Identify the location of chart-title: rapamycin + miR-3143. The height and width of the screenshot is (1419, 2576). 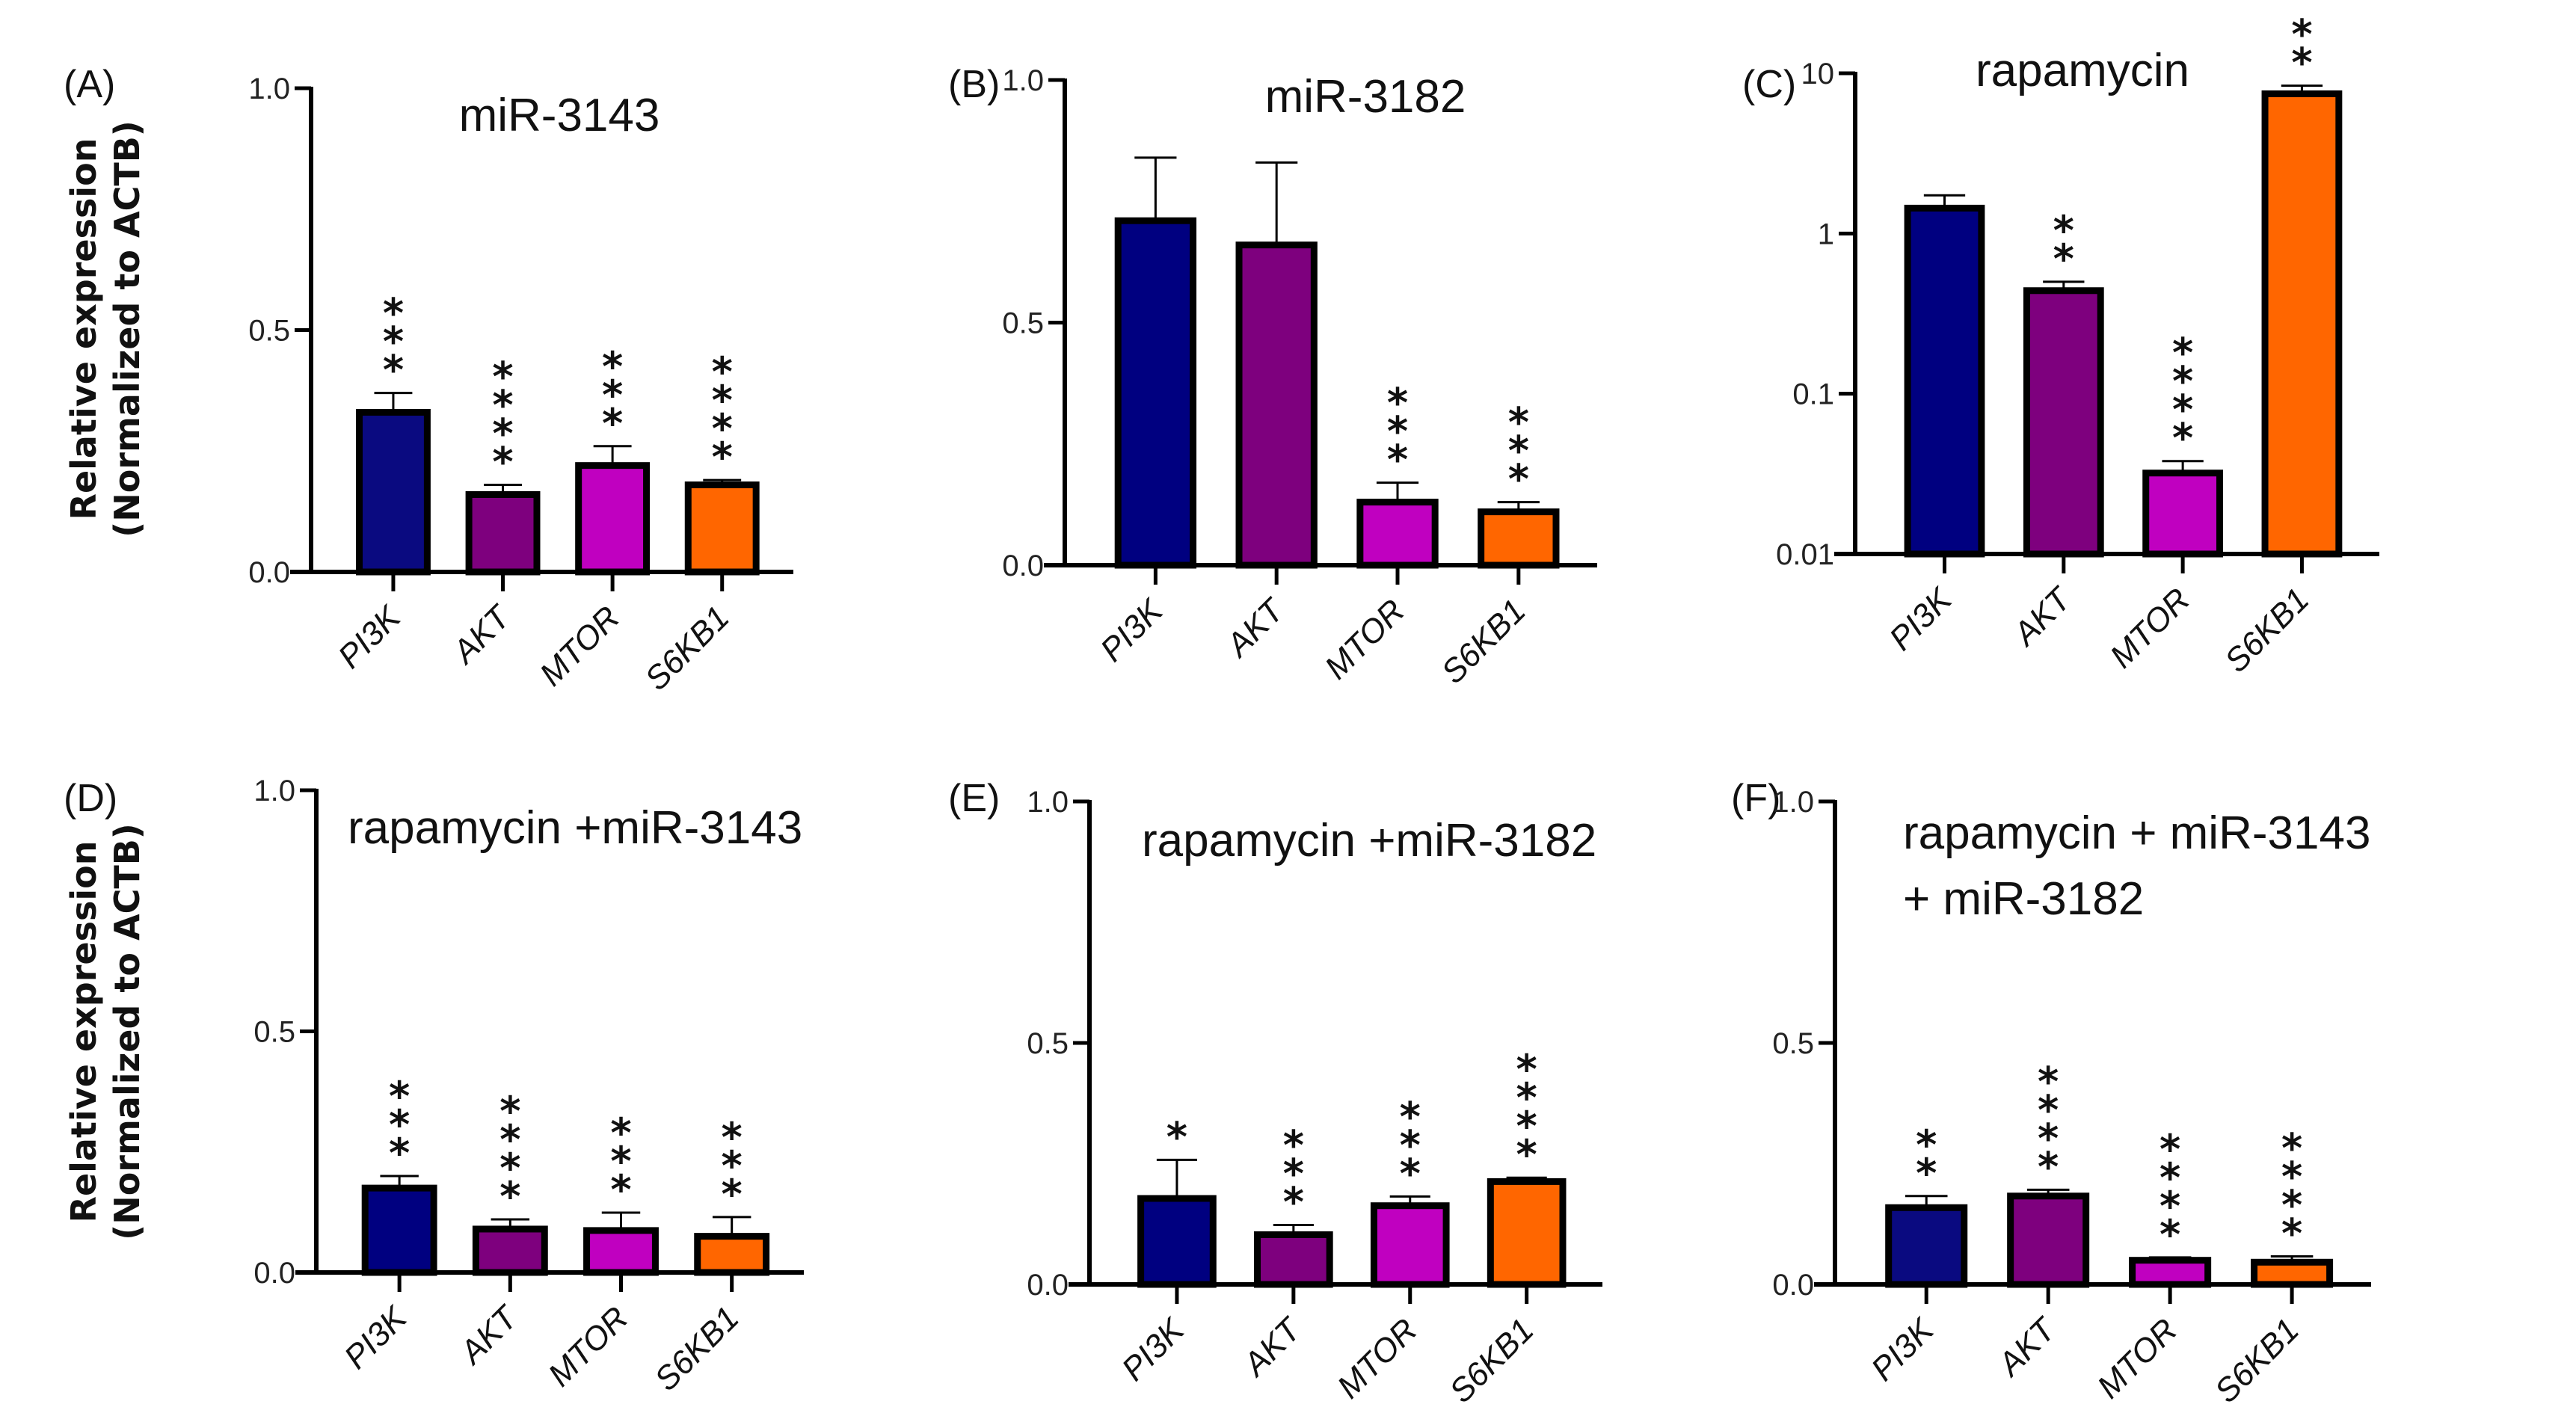
(2136, 833).